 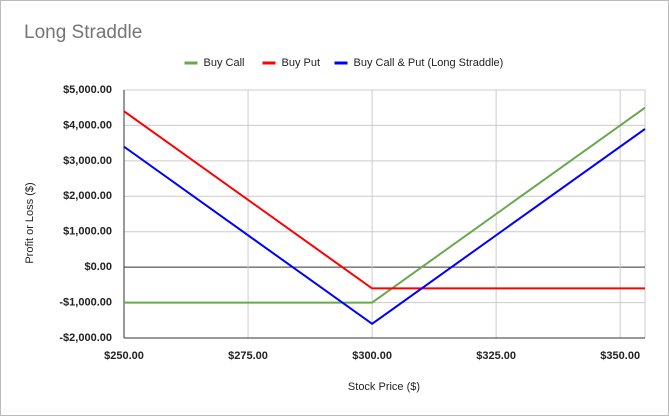 I want to click on x-axis-title: Stock Price ($), so click(x=384, y=387).